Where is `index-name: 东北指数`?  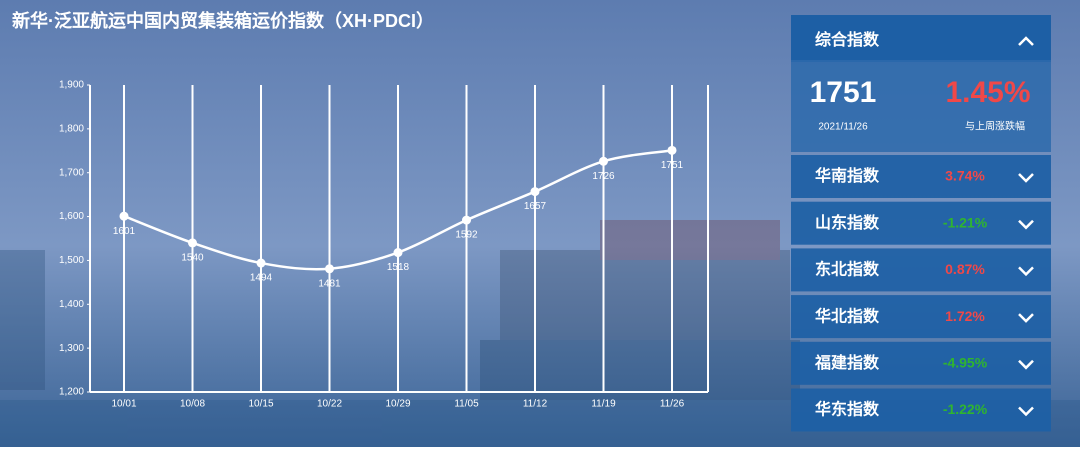
index-name: 东北指数 is located at coordinates (847, 269).